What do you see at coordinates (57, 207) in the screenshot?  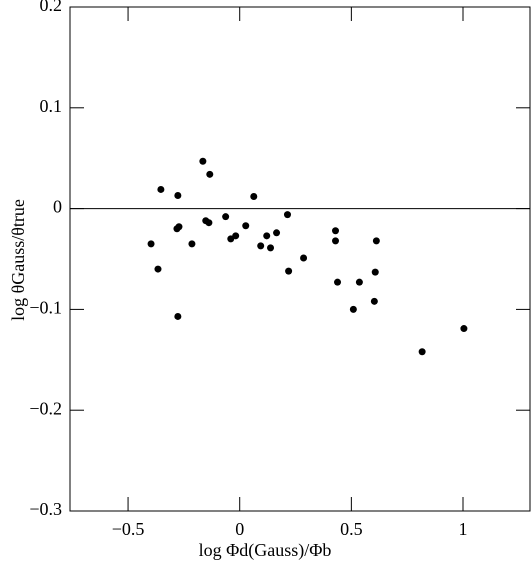 I see `y-tick-label: 0` at bounding box center [57, 207].